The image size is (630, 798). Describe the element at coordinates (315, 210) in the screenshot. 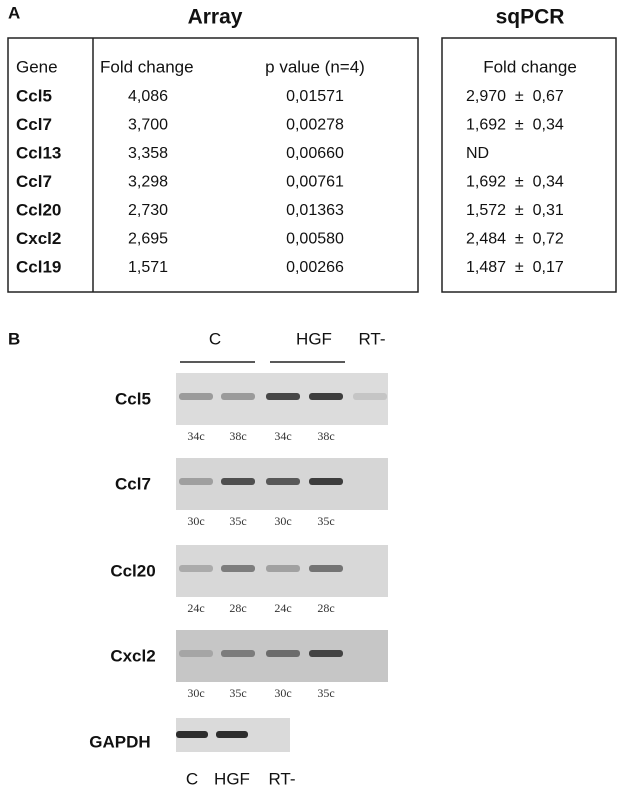

I see `p-value: 0,01363` at that location.